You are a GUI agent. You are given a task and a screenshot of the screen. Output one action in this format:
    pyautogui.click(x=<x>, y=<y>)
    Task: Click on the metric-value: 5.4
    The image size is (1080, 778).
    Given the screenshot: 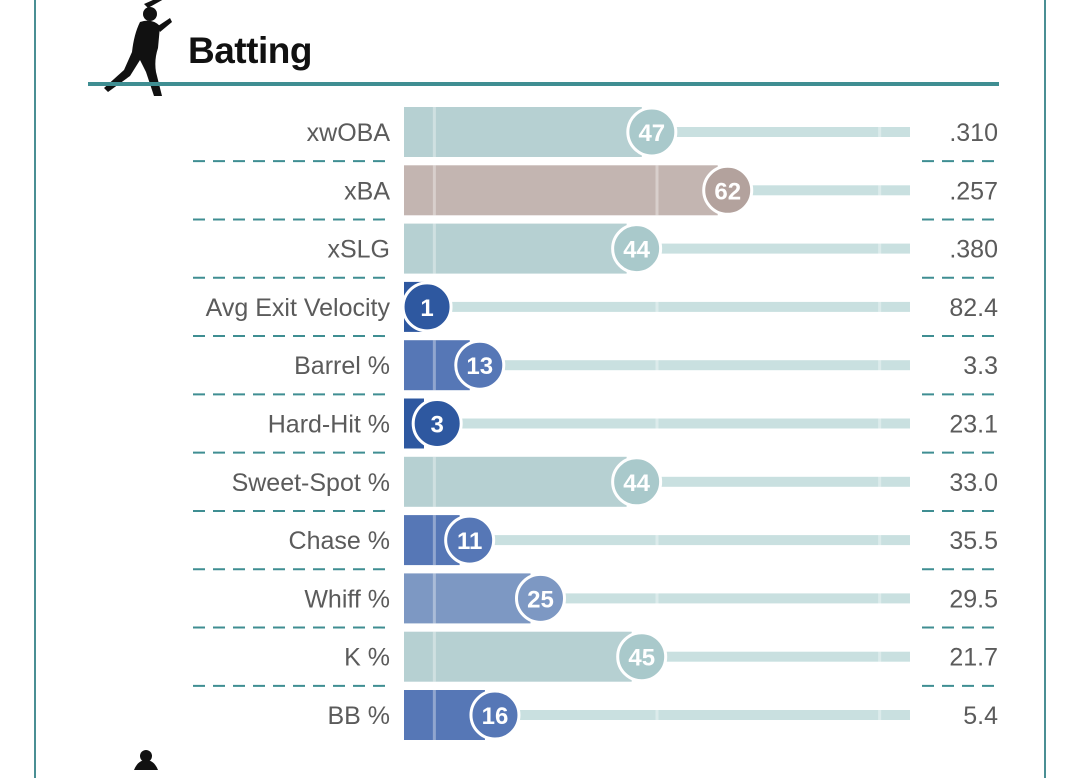 What is the action you would take?
    pyautogui.click(x=980, y=716)
    